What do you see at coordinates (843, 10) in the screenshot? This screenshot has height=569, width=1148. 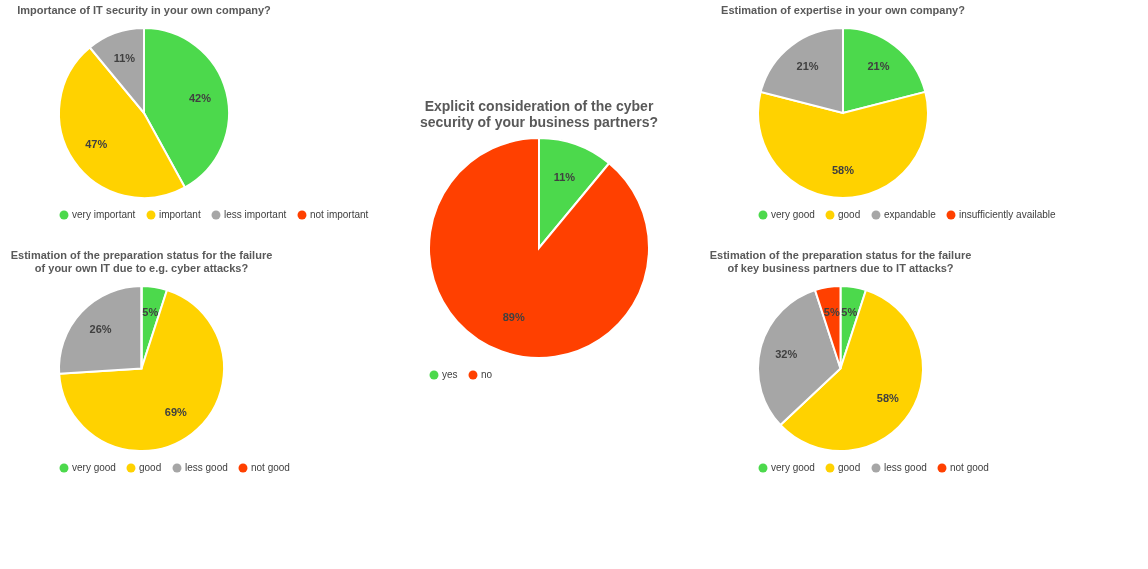 I see `chart-title: Estimation of expertise in your own company?` at bounding box center [843, 10].